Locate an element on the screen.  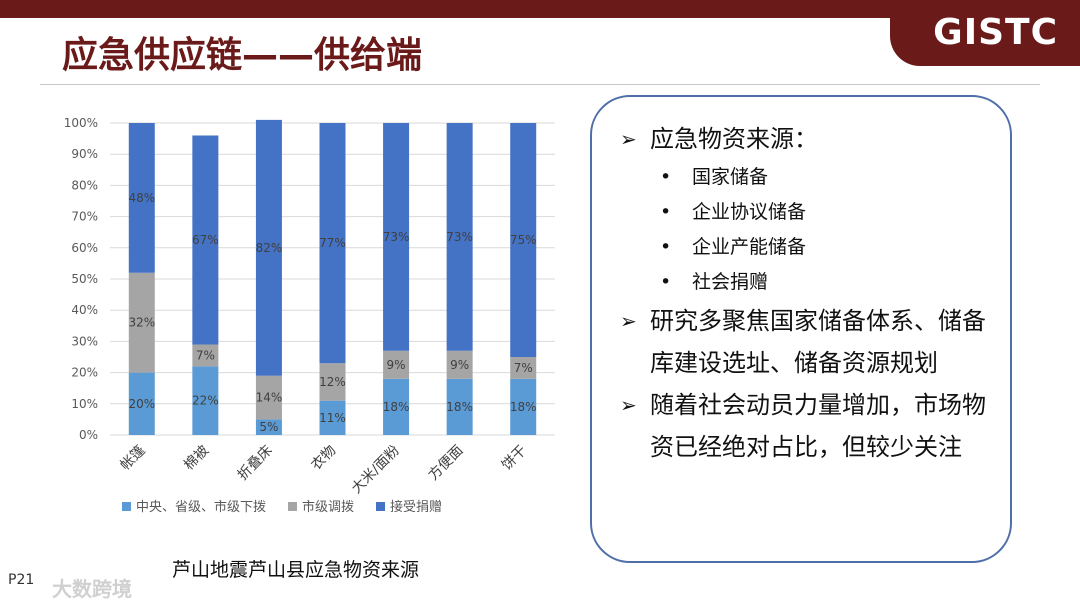
legend-label: 中央、省级、市级下拨 is located at coordinates (201, 507).